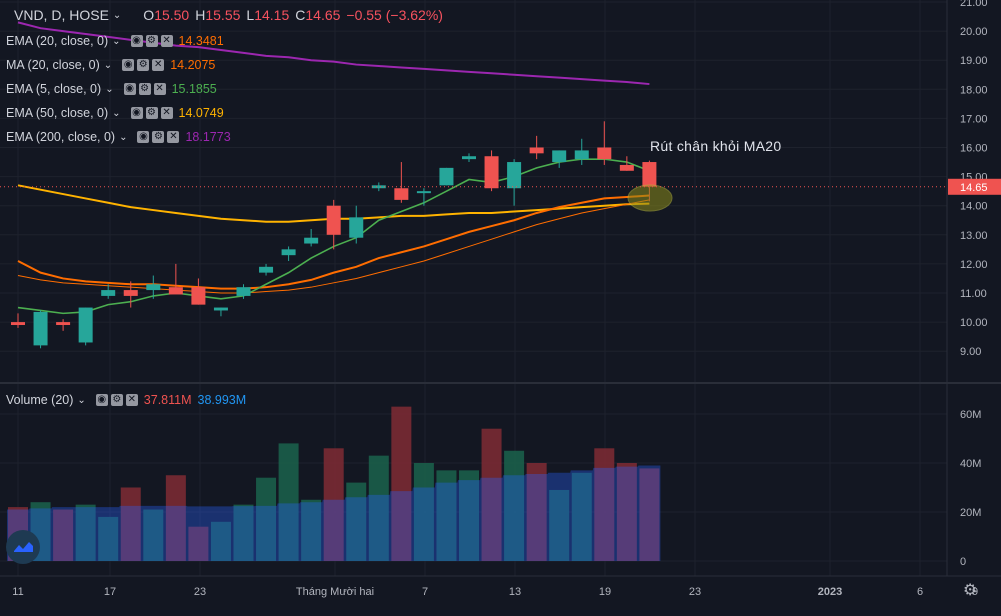 The width and height of the screenshot is (1001, 616). What do you see at coordinates (167, 400) in the screenshot?
I see `volume-value: 37.811M` at bounding box center [167, 400].